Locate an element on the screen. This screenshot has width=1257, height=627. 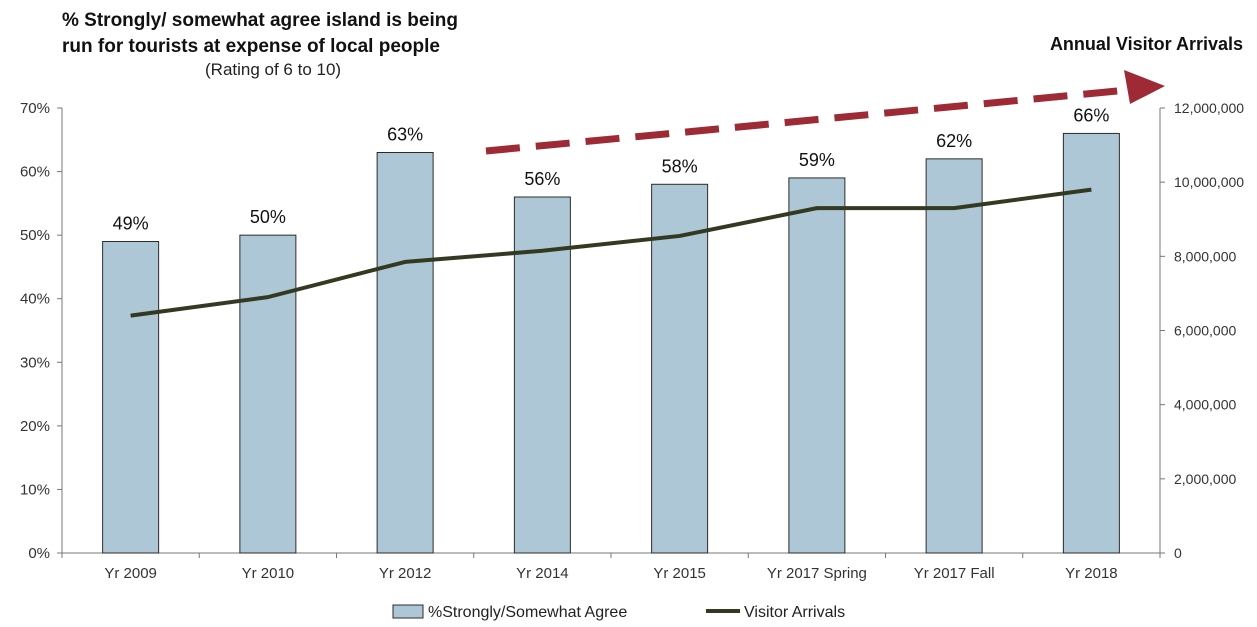
x-tick-label: Yr 2009 is located at coordinates (130, 573).